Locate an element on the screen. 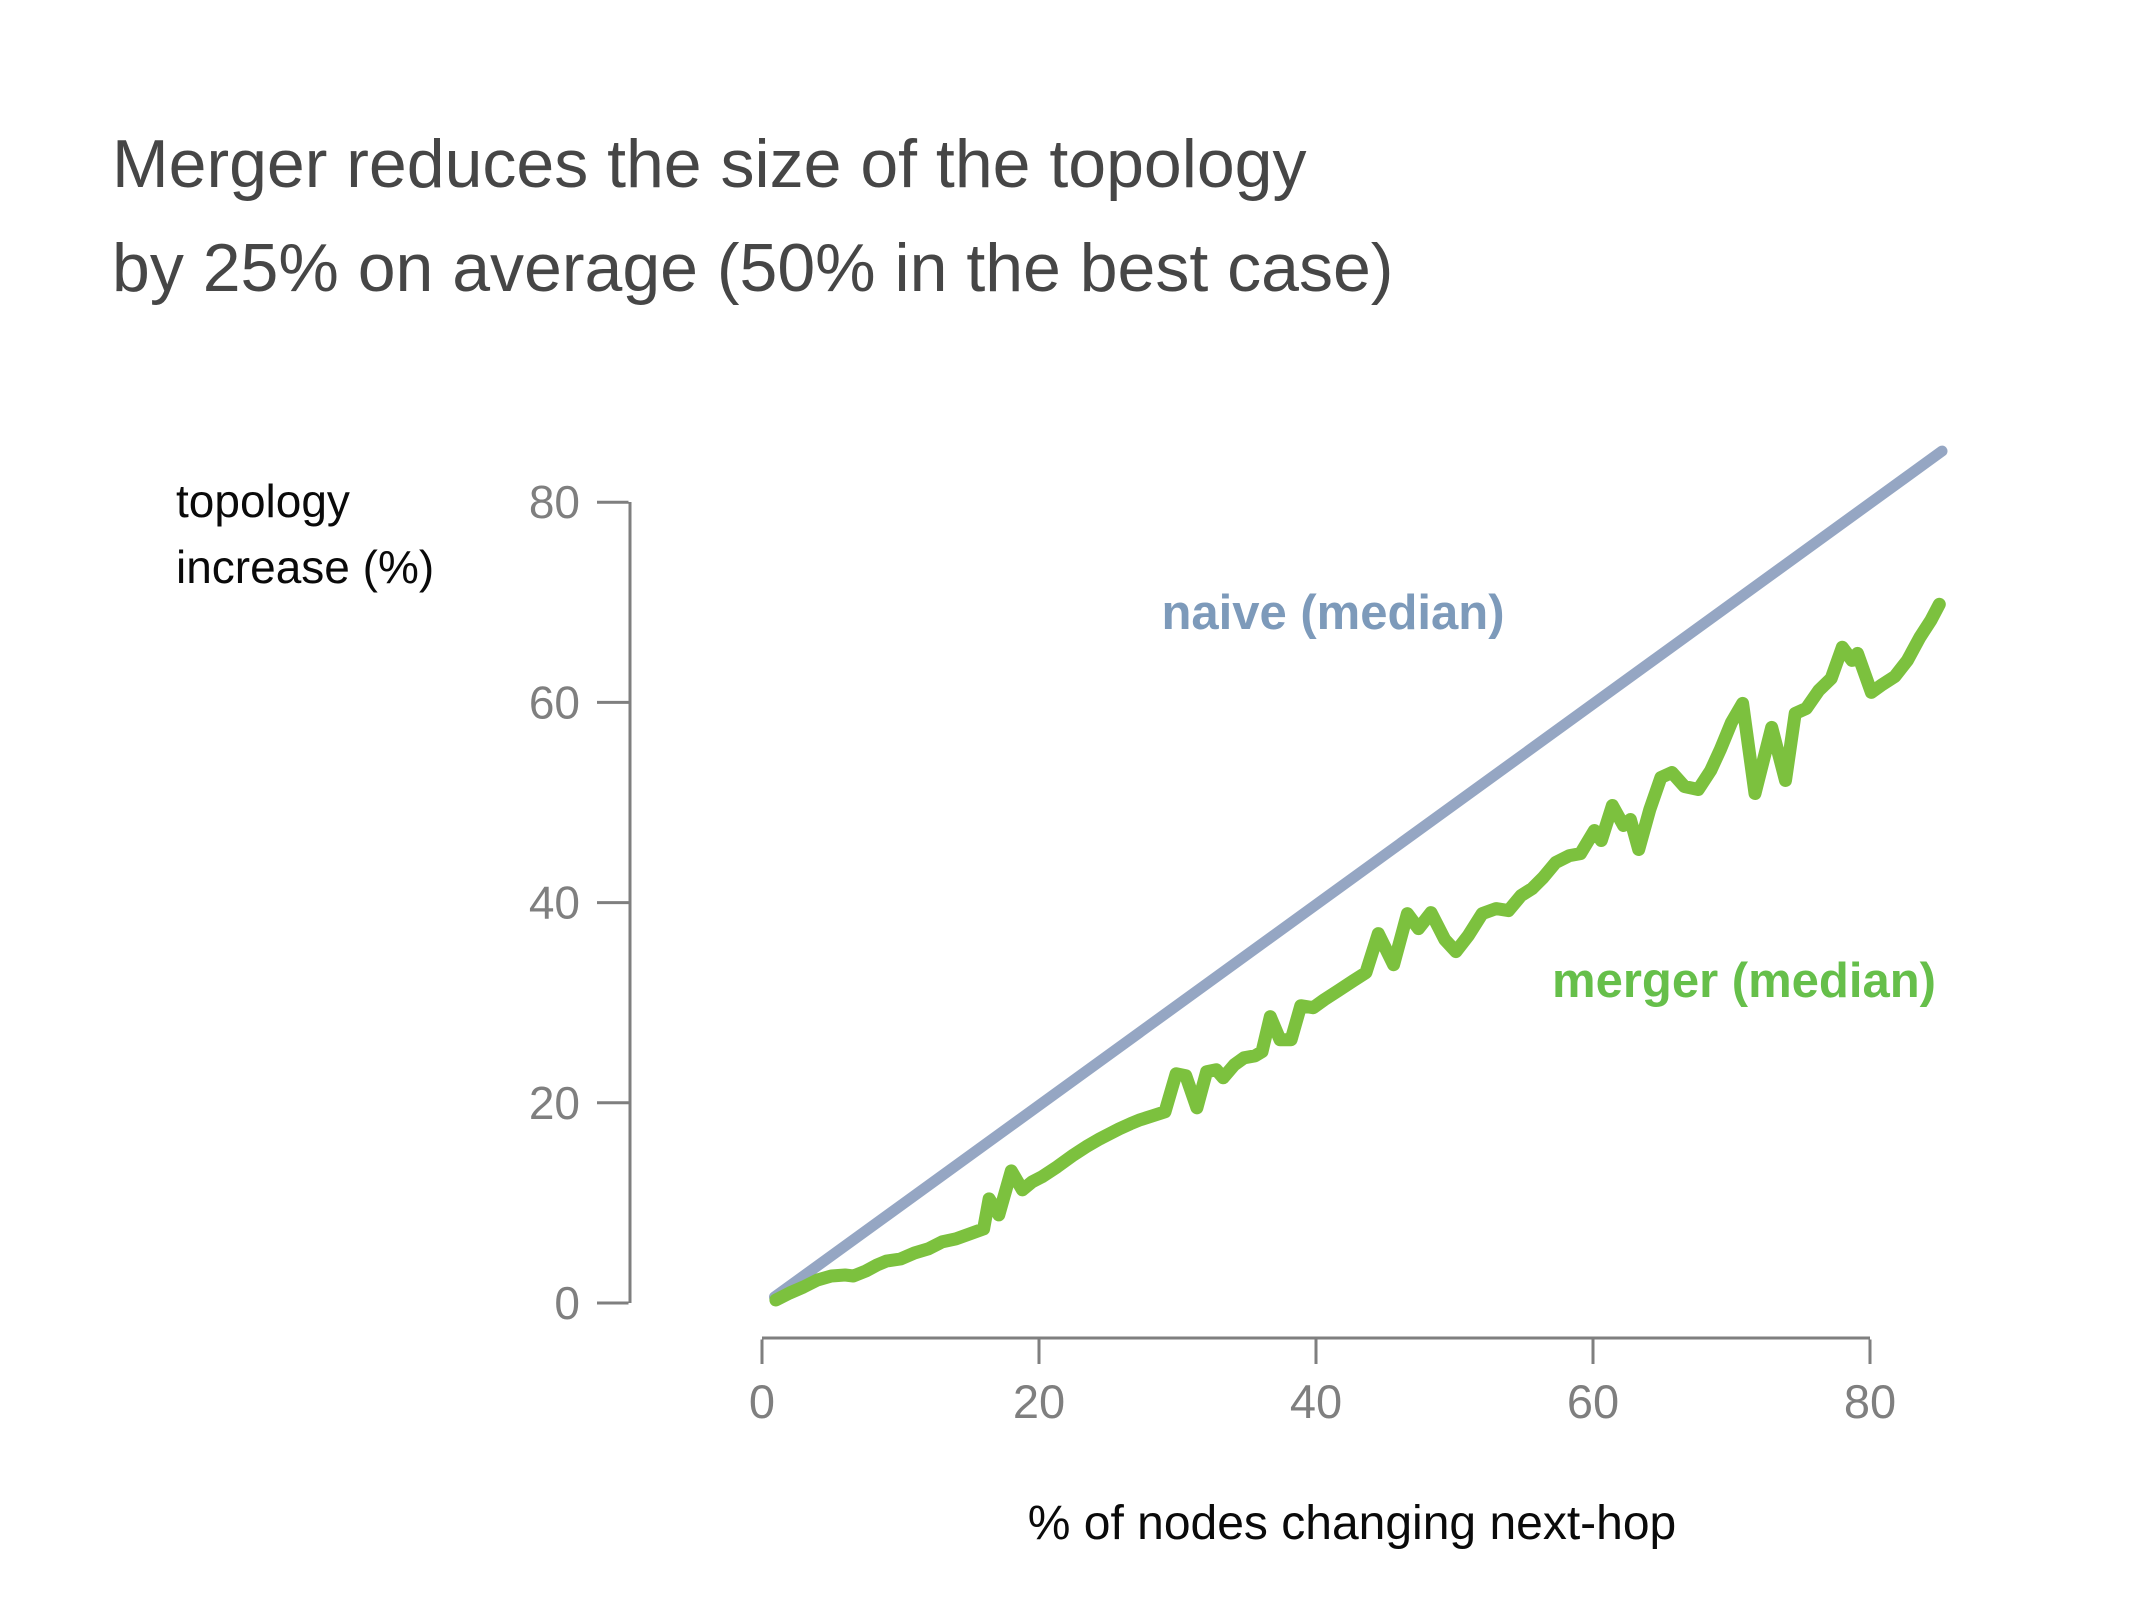 The height and width of the screenshot is (1600, 2134). y-tick-label: 80 is located at coordinates (554, 502).